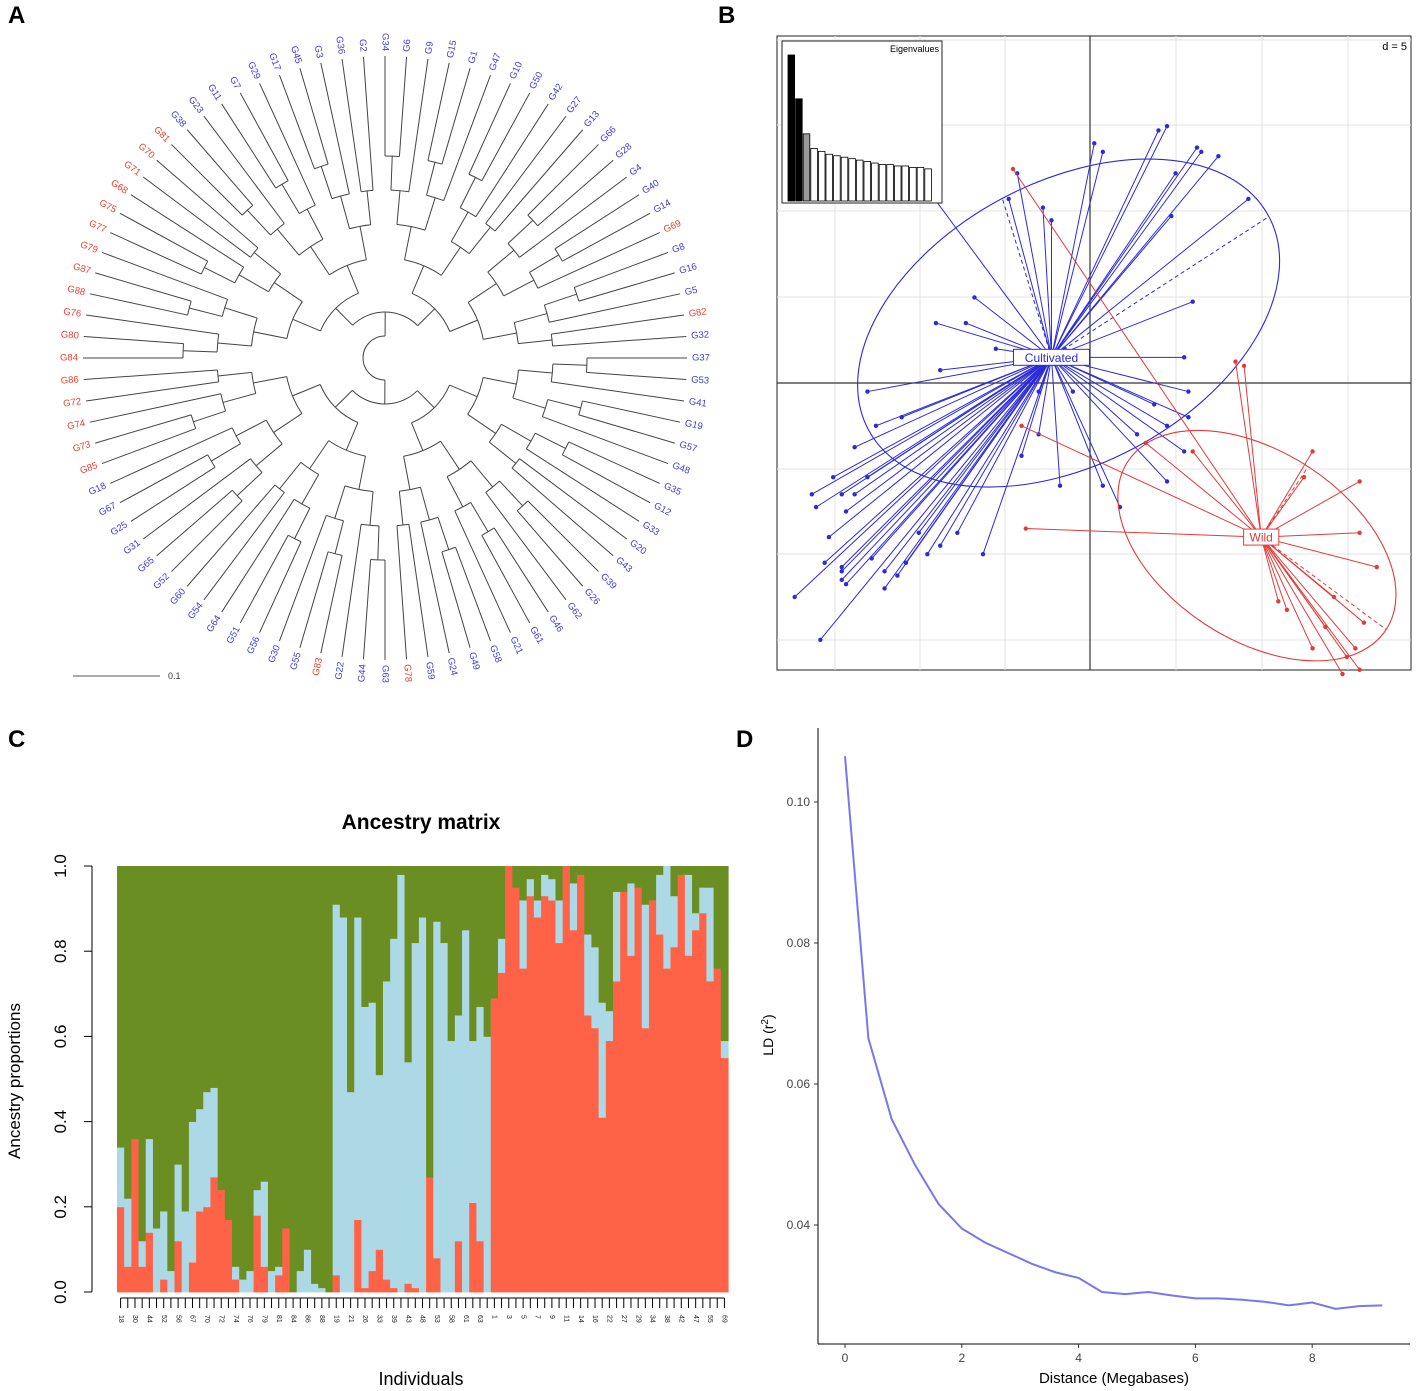 This screenshot has height=1391, width=1417. Describe the element at coordinates (672, 226) in the screenshot. I see `tip-label: G69` at that location.